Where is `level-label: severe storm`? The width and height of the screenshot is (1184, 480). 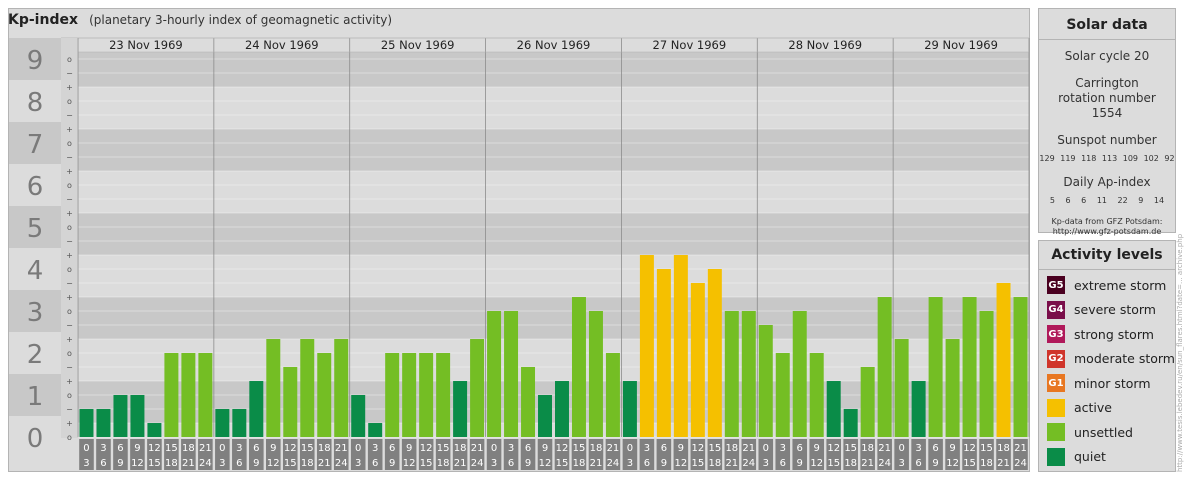 level-label: severe storm is located at coordinates (1115, 309).